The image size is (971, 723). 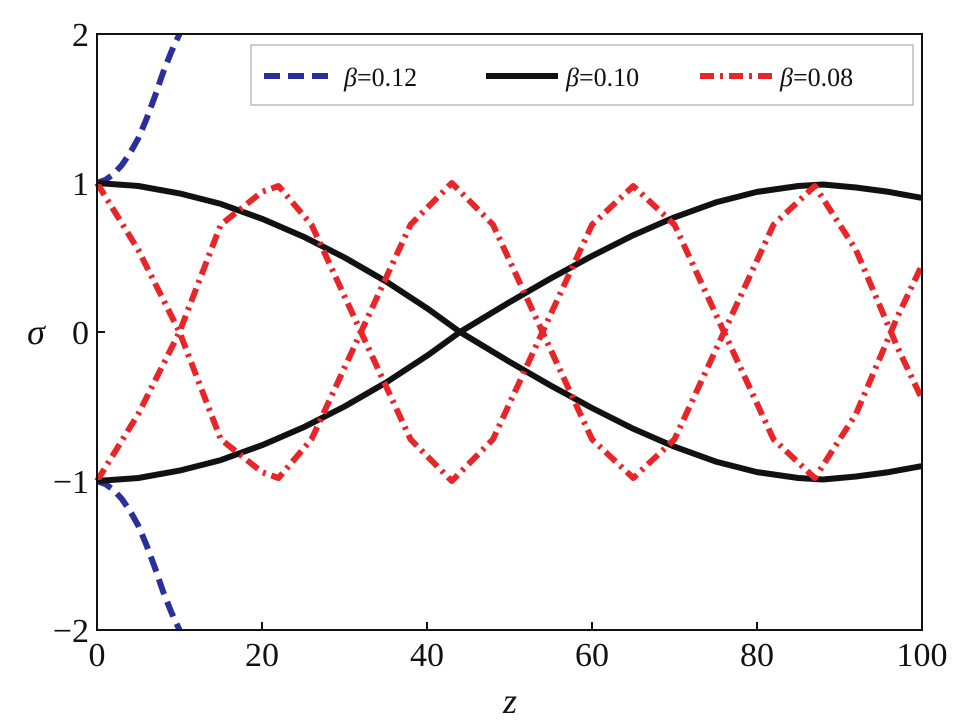 I want to click on legend: β=0.12 β=0.10 β=0.08, so click(x=582, y=75).